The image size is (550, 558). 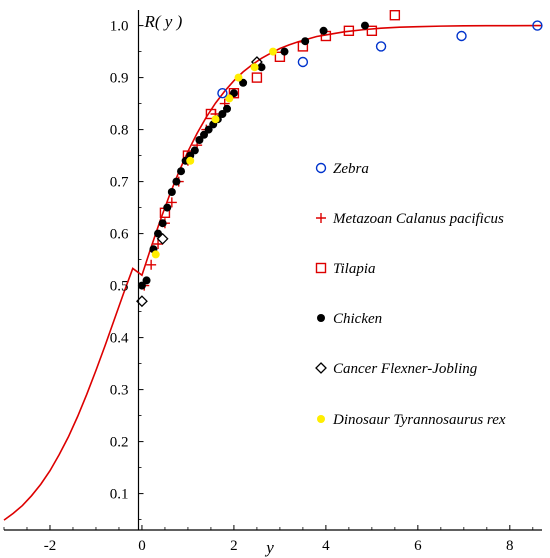 What do you see at coordinates (142, 546) in the screenshot?
I see `x-tick-label: 0` at bounding box center [142, 546].